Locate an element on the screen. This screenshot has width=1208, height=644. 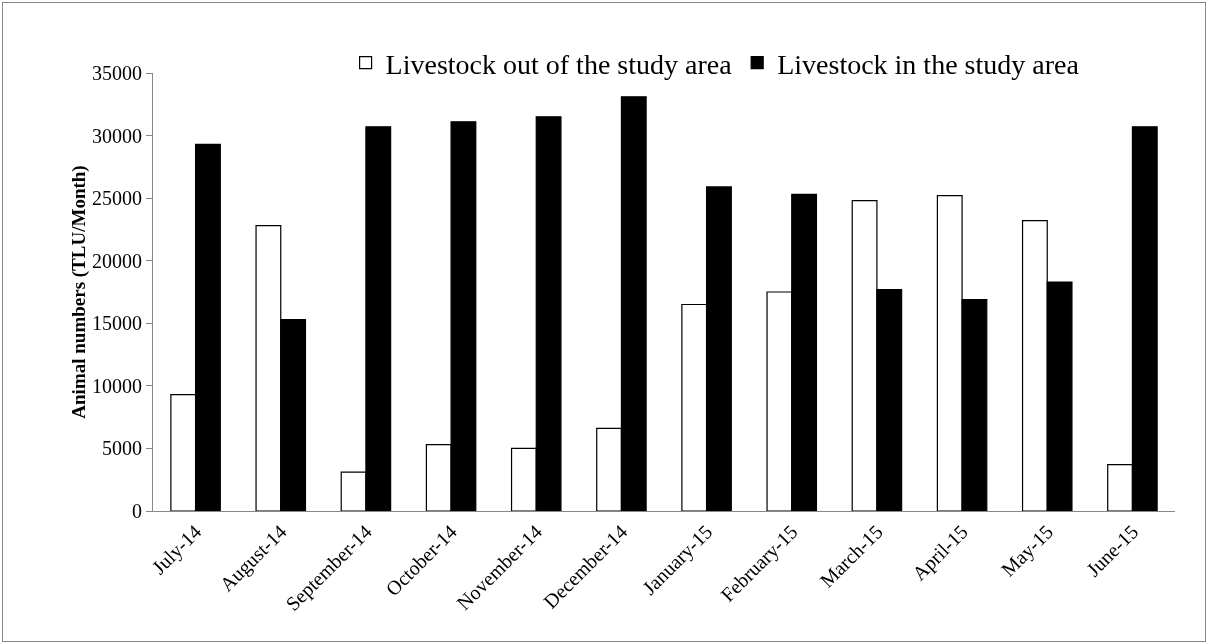
y-tick-label: 35000 is located at coordinates (117, 73).